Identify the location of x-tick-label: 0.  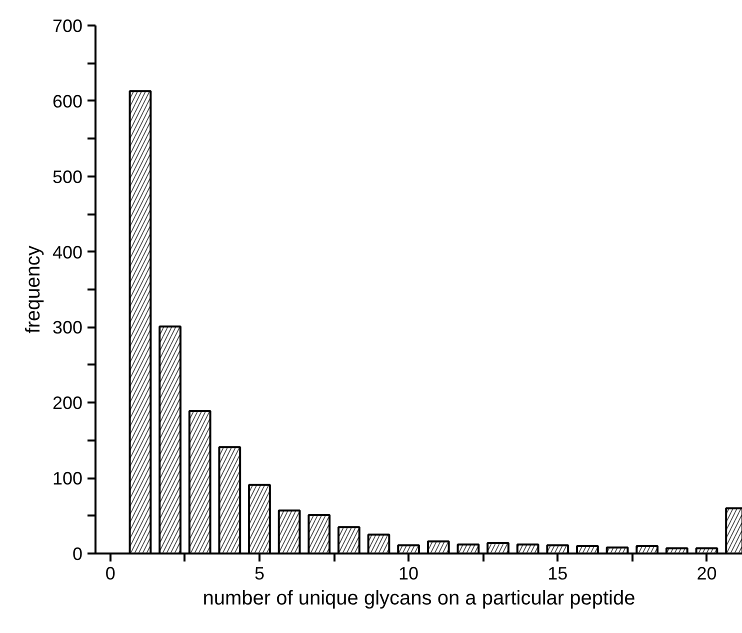
(110, 574).